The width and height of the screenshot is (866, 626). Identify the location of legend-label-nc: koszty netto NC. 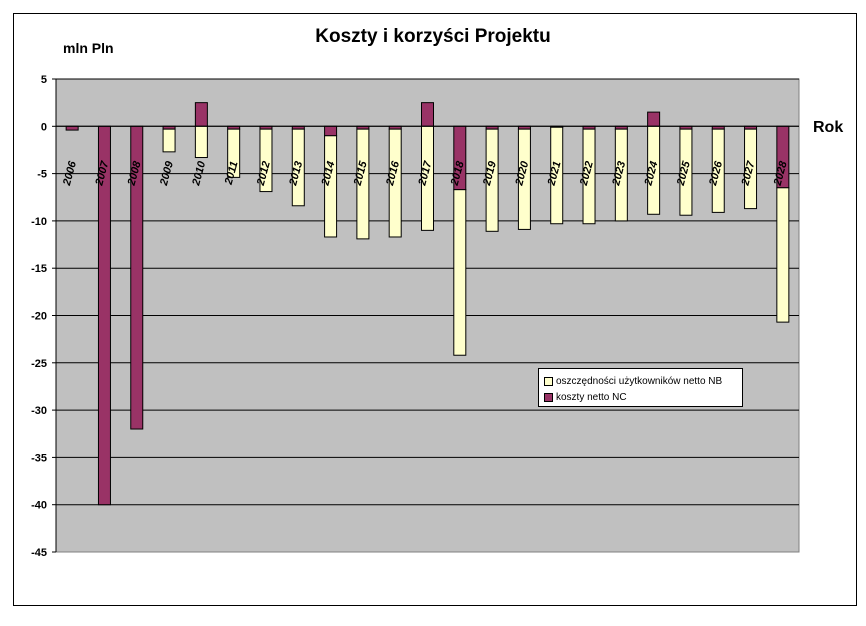
(591, 397).